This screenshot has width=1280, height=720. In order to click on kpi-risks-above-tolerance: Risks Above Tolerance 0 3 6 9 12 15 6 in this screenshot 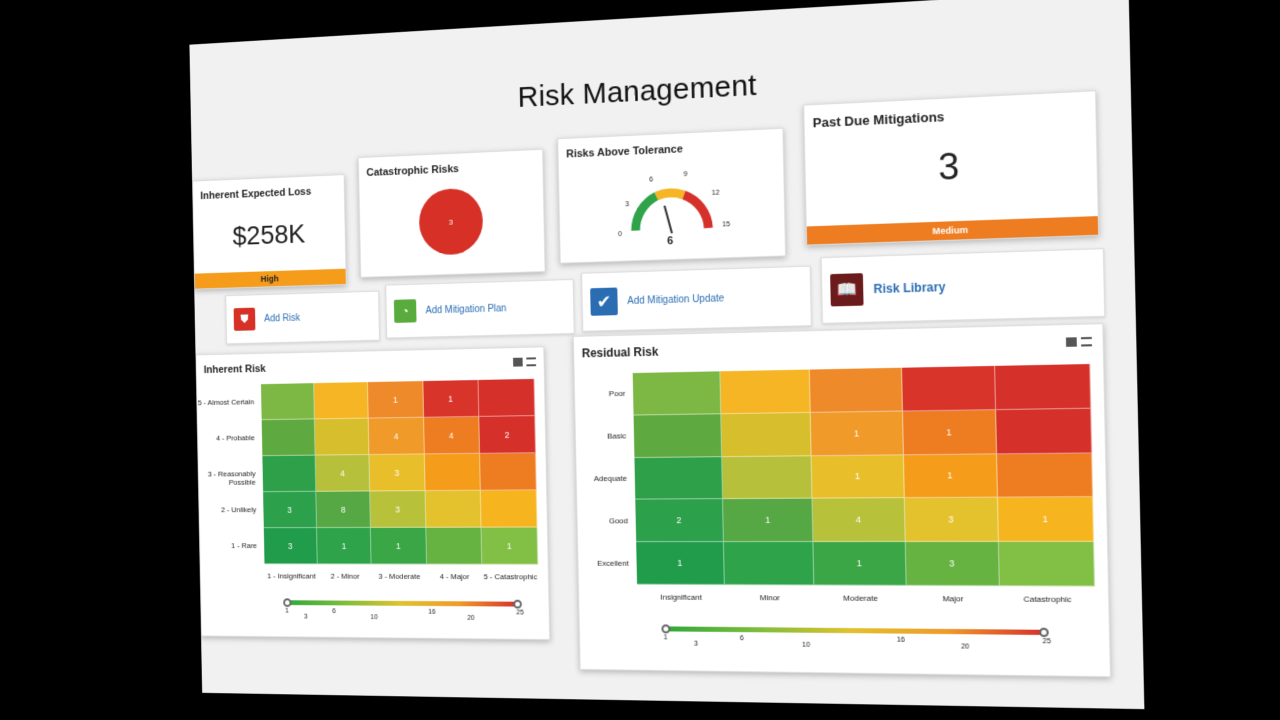, I will do `click(671, 196)`.